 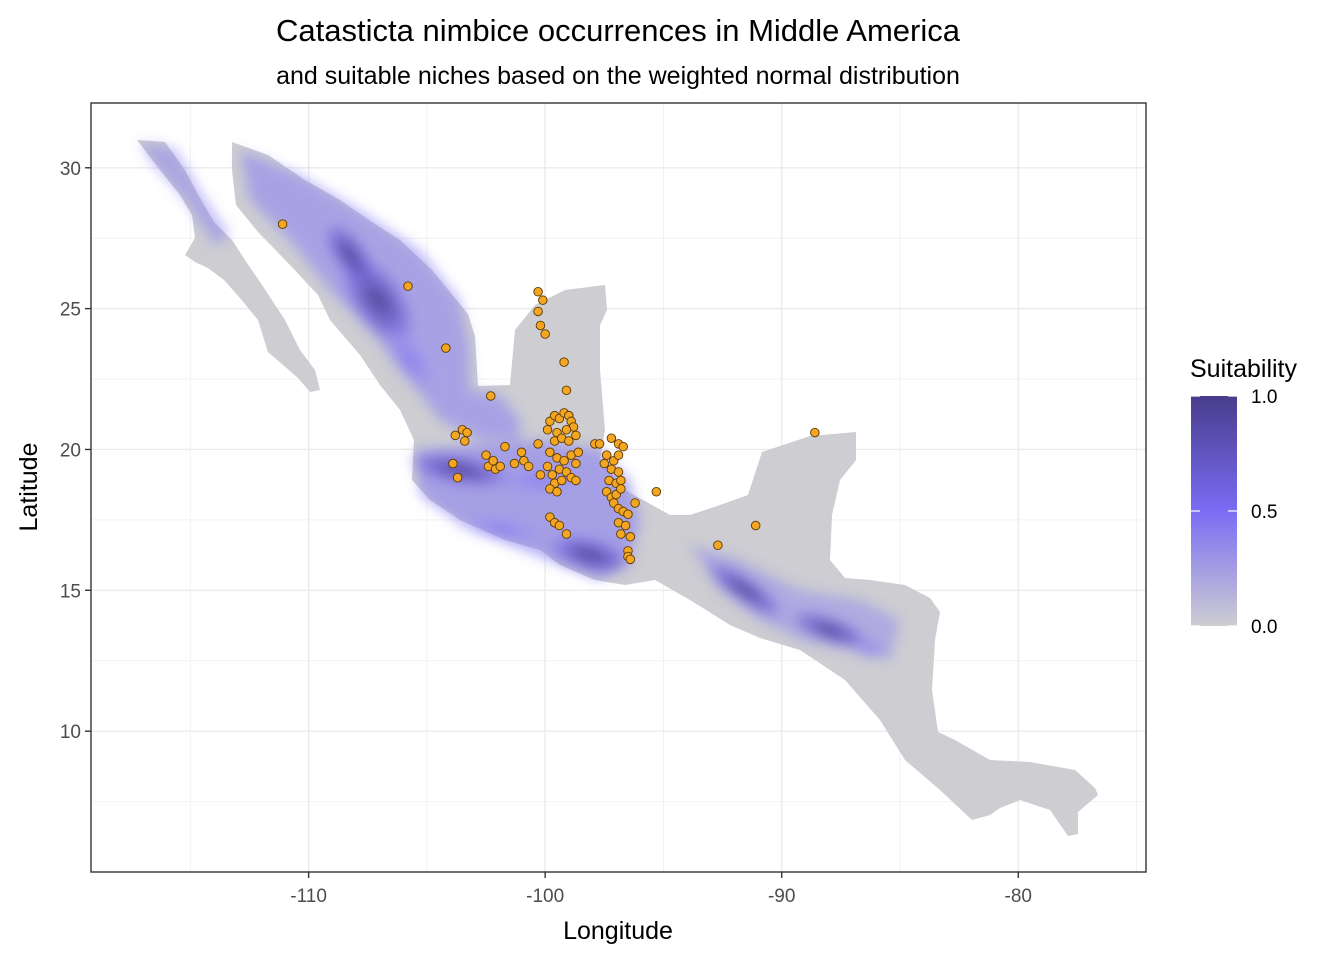 What do you see at coordinates (1243, 369) in the screenshot?
I see `legend-title: Suitability` at bounding box center [1243, 369].